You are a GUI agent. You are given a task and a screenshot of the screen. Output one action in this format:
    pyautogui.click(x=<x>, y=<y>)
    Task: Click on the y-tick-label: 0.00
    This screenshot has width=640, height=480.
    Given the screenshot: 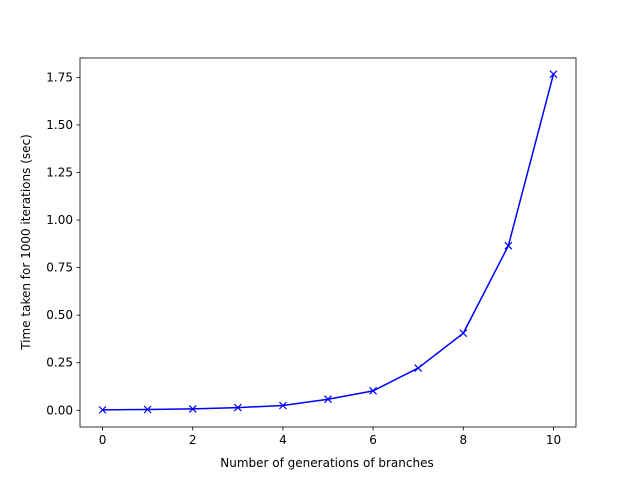 What is the action you would take?
    pyautogui.click(x=59, y=410)
    